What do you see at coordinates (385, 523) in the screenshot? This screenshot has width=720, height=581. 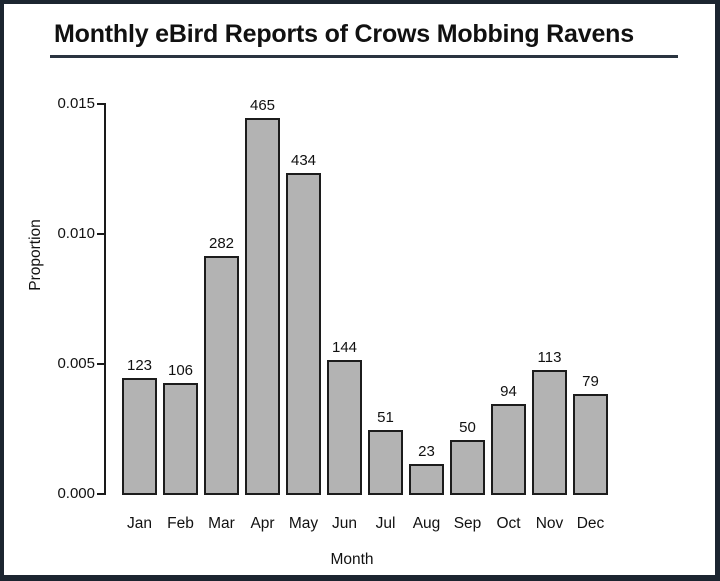 I see `x-tick-label-jul: Jul` at bounding box center [385, 523].